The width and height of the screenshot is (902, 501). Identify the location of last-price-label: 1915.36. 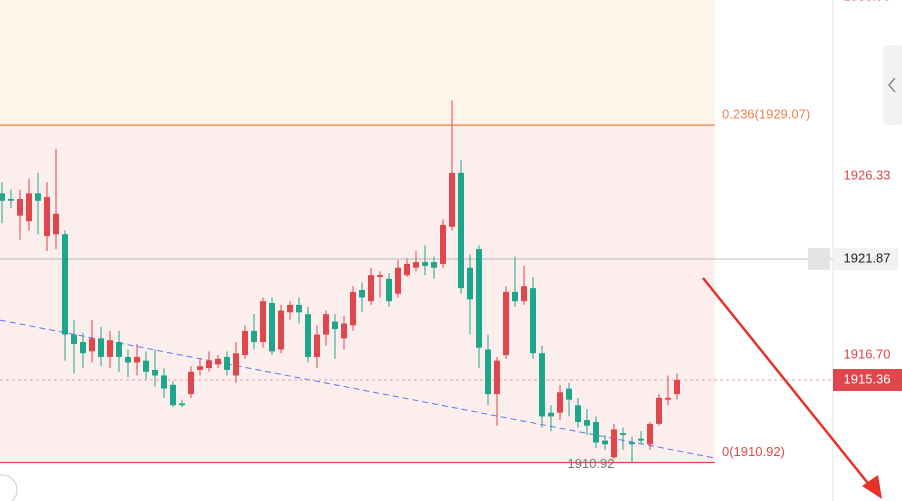
(867, 378).